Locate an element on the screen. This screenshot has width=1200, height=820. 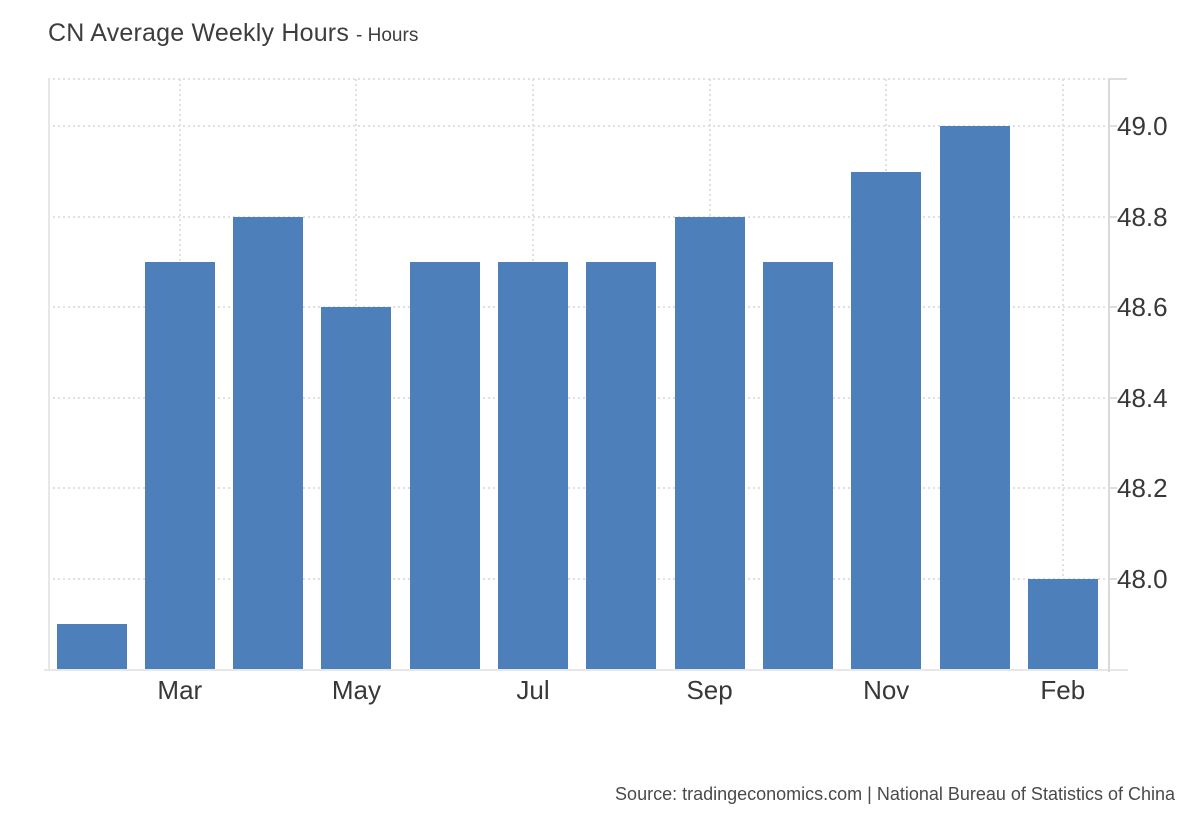
x-axis-label: Nov is located at coordinates (886, 690).